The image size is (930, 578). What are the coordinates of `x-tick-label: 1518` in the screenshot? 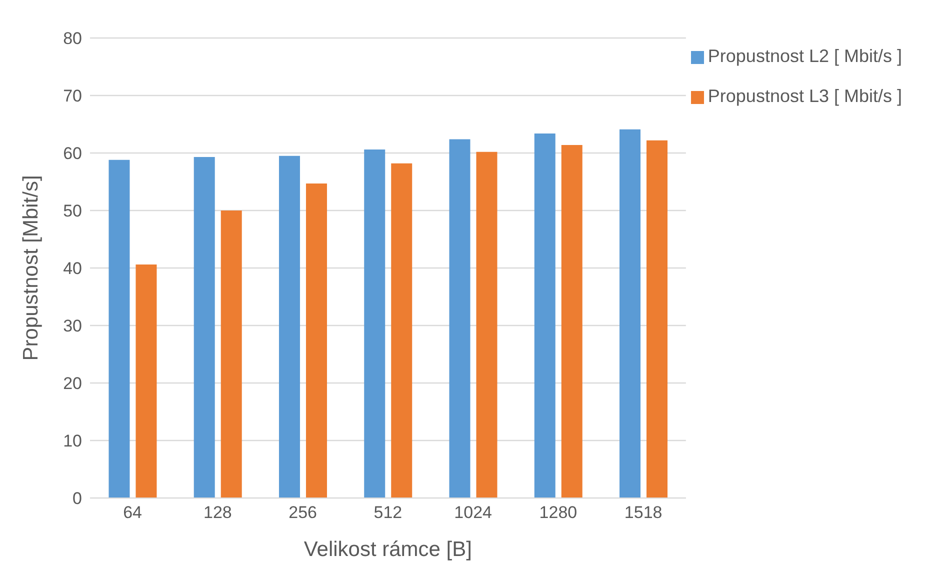 It's located at (643, 512).